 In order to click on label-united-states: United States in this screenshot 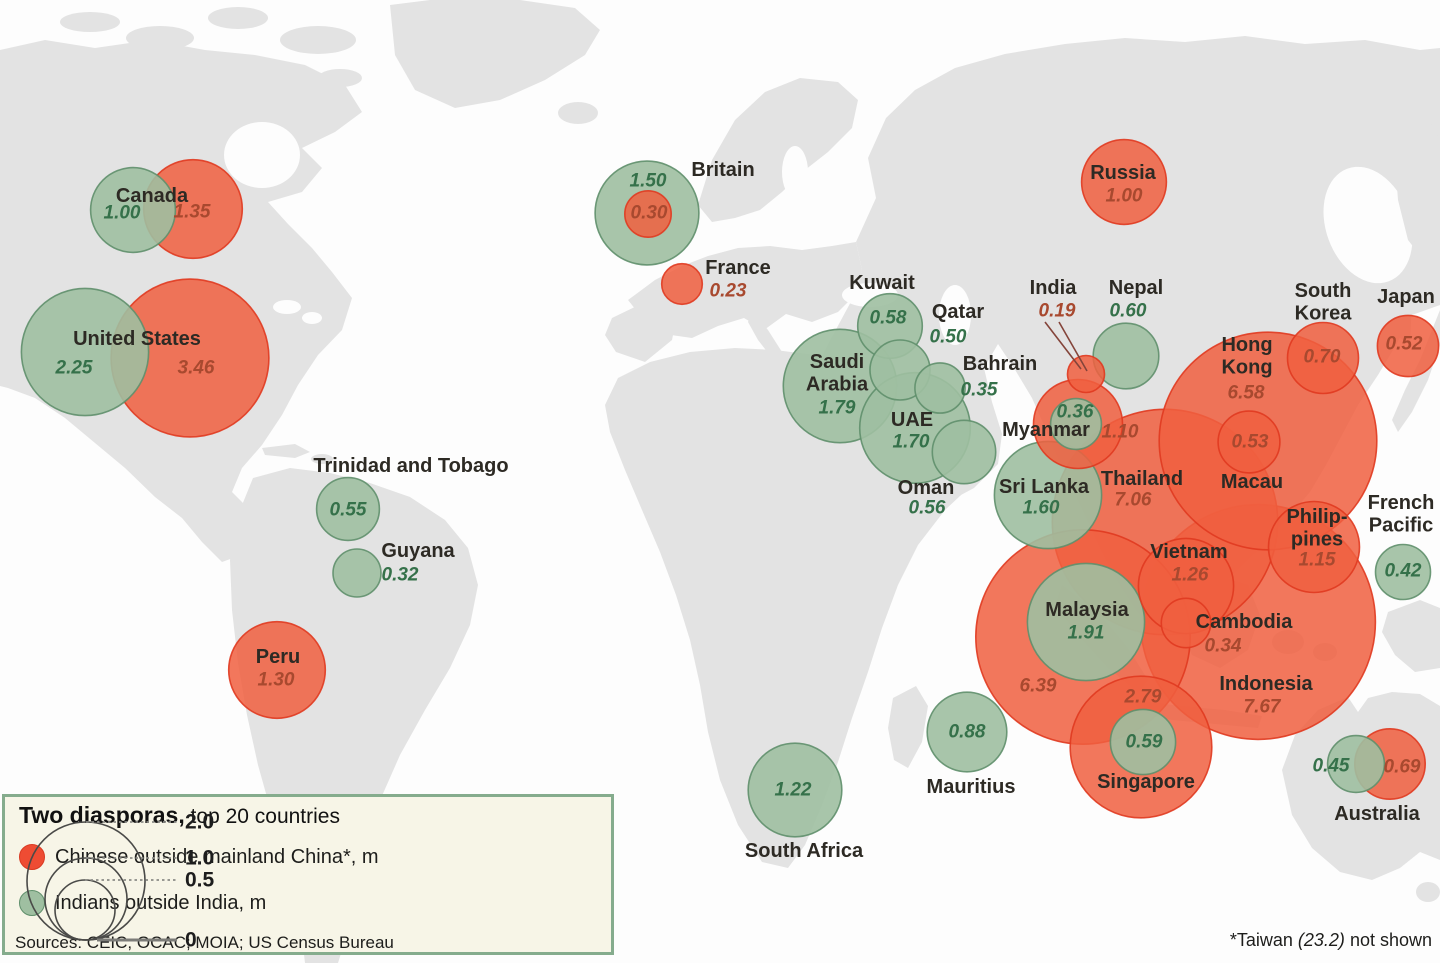, I will do `click(137, 339)`.